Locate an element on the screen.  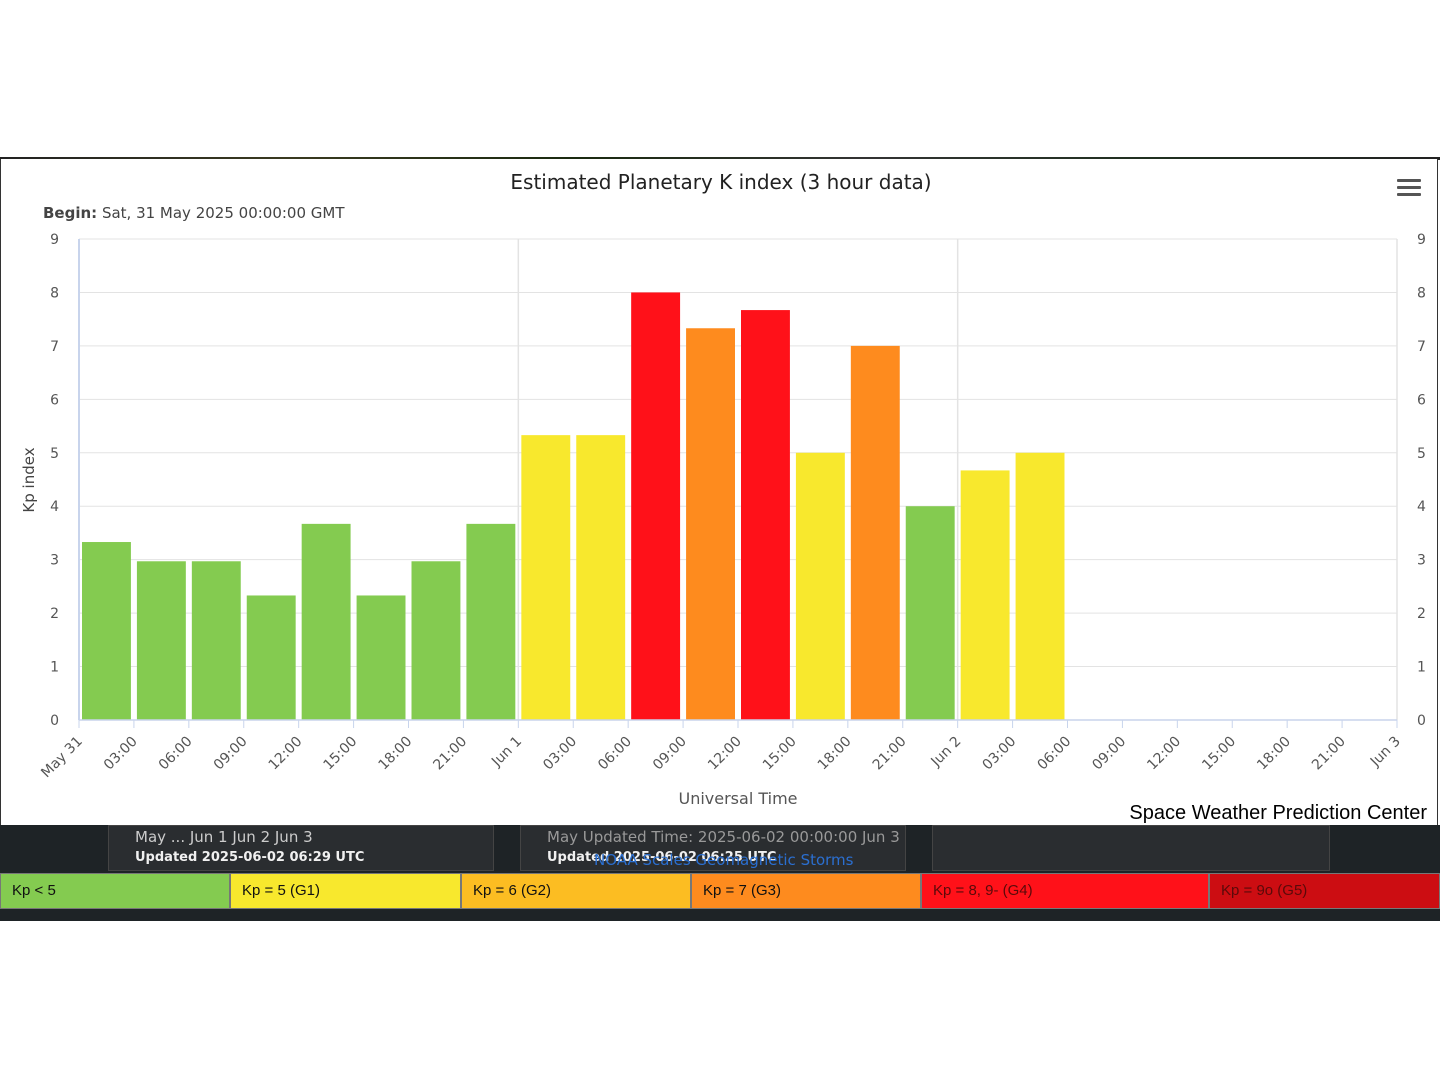
panel2-updated: Updated 2025-06-02 06:25 UTC is located at coordinates (662, 857).